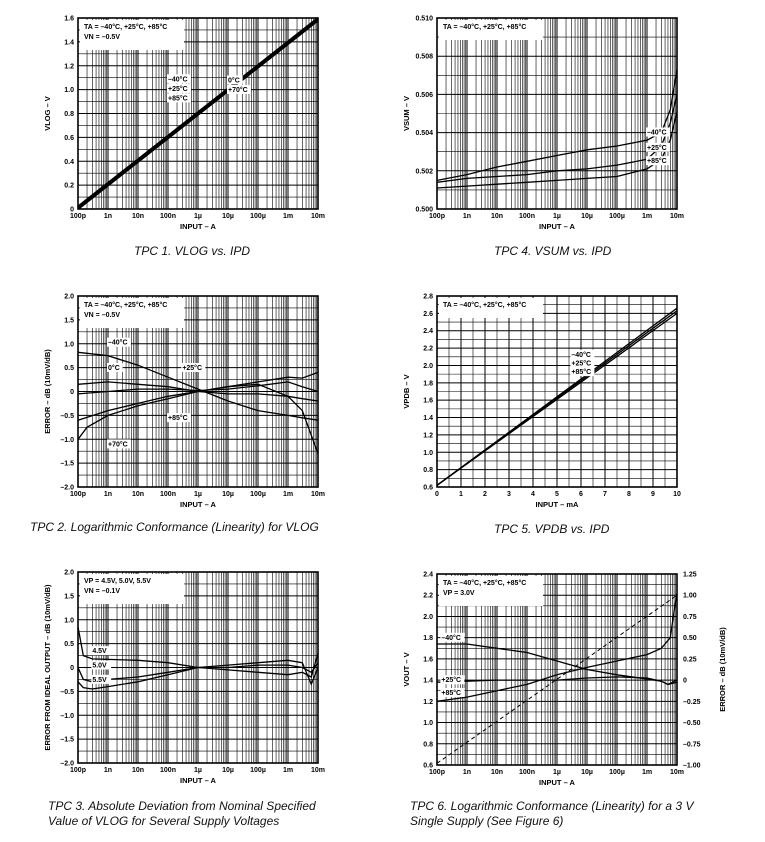 Image resolution: width=765 pixels, height=842 pixels. I want to click on x-tick-label: 100µ, so click(617, 772).